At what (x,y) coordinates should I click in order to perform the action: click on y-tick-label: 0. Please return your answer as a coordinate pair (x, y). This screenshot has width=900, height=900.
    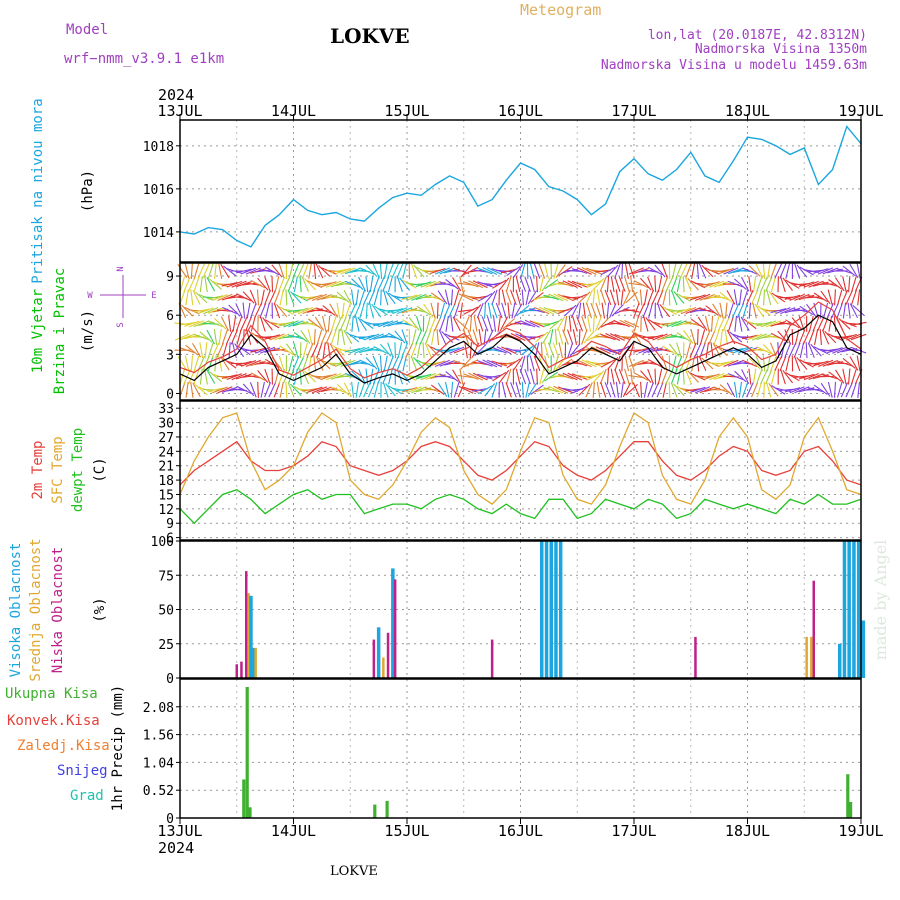
    Looking at the image, I should click on (170, 394).